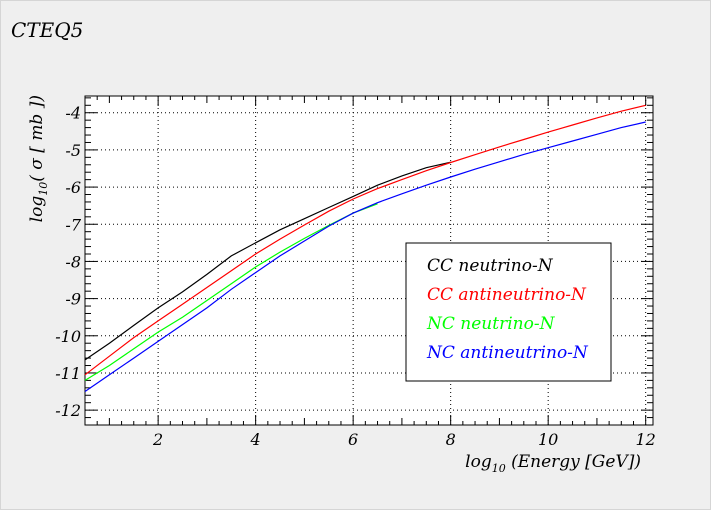 The width and height of the screenshot is (711, 510). I want to click on x-tick-label: 10, so click(548, 439).